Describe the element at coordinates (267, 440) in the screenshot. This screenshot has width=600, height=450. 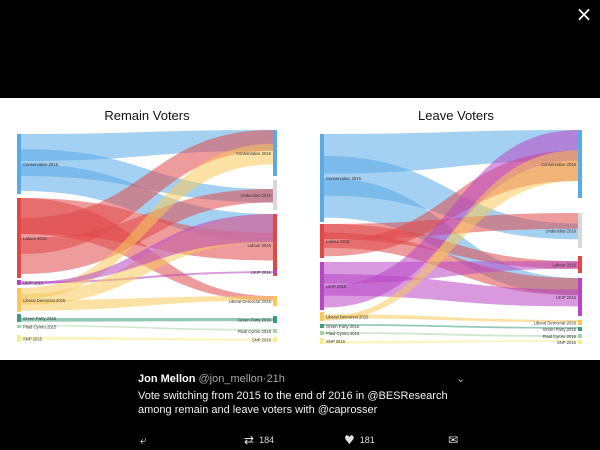
I see `retweet-count: 184` at that location.